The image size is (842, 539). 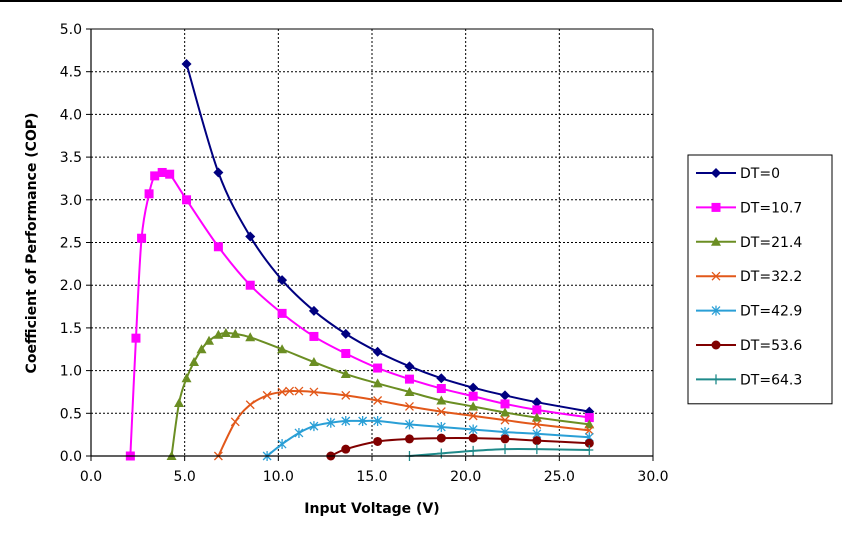 What do you see at coordinates (771, 380) in the screenshot?
I see `legend-label: DT=64.3` at bounding box center [771, 380].